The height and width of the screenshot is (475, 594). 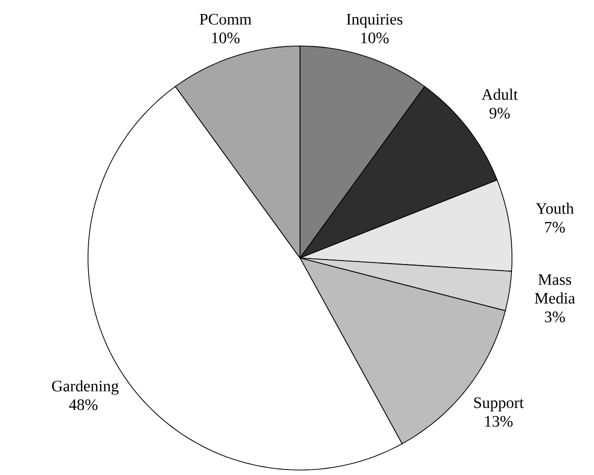 I want to click on slice-label: PComm, so click(x=226, y=19).